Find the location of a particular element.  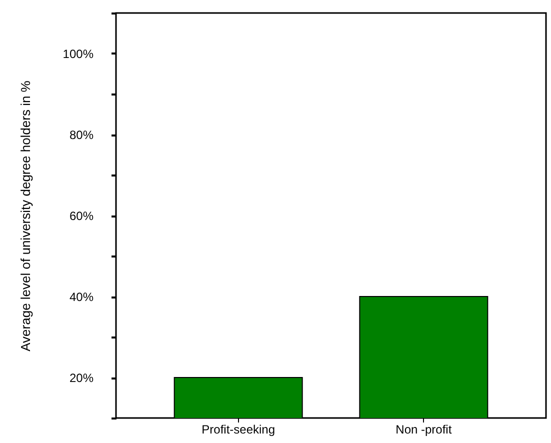

y-tick-label: 60% is located at coordinates (81, 216).